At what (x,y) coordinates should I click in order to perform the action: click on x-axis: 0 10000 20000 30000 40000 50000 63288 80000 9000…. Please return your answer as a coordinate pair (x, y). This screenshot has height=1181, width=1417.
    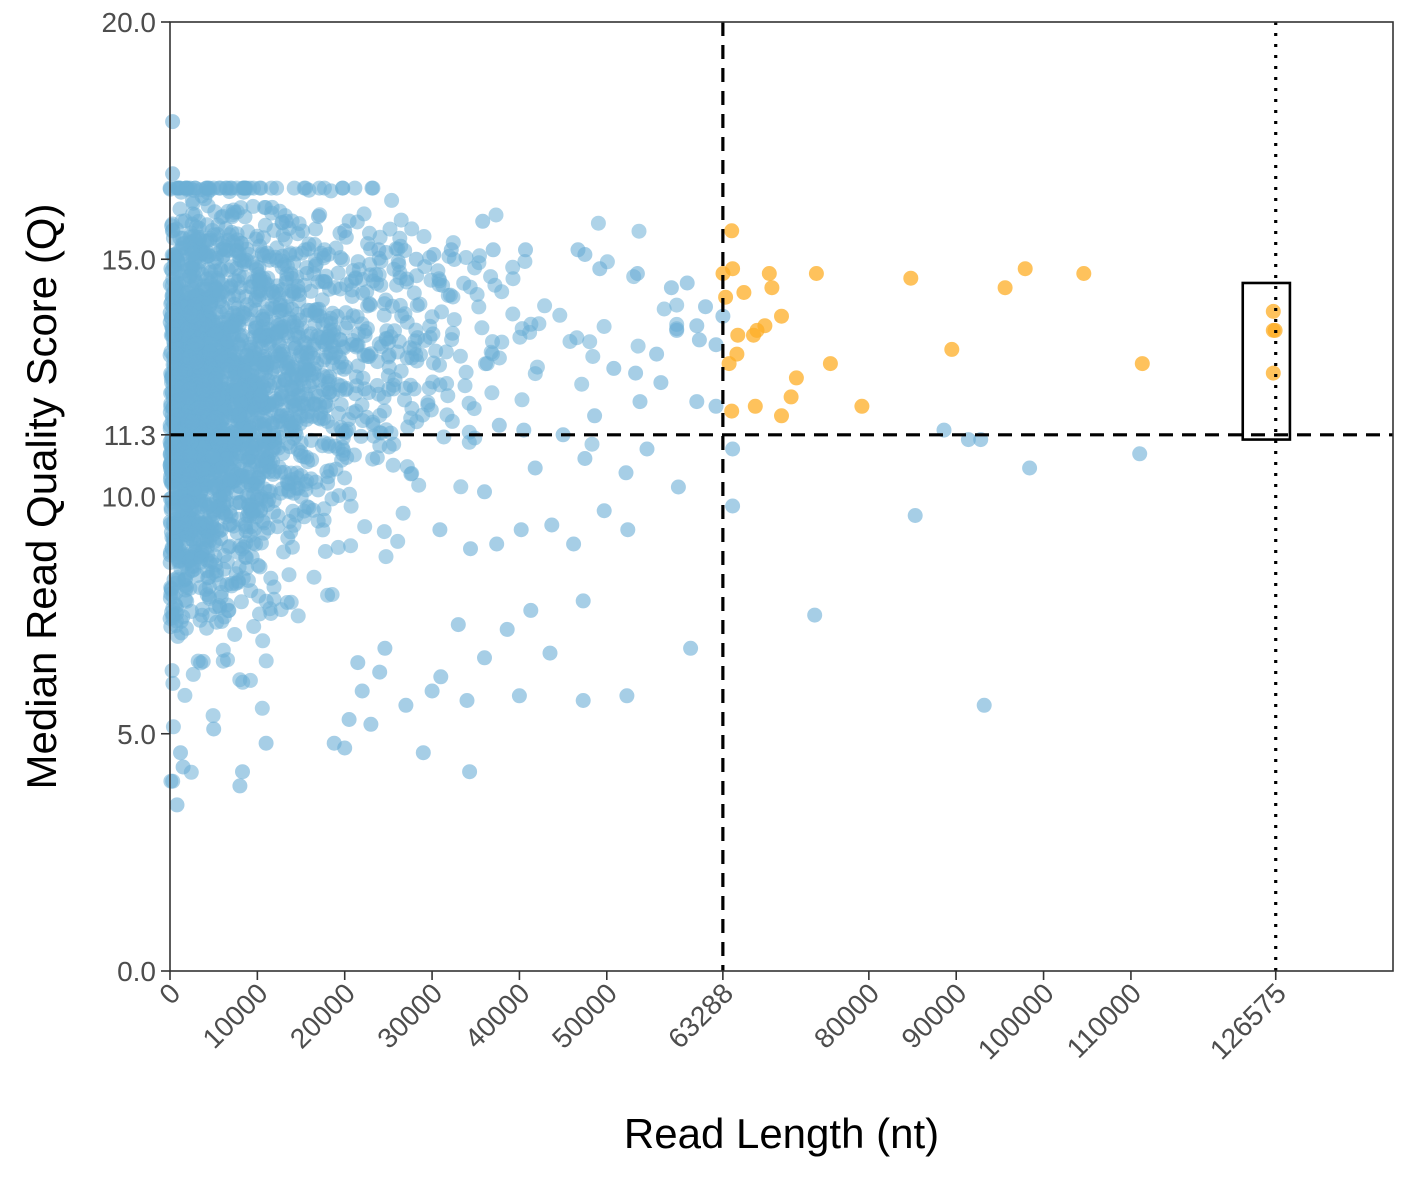
    Looking at the image, I should click on (722, 1018).